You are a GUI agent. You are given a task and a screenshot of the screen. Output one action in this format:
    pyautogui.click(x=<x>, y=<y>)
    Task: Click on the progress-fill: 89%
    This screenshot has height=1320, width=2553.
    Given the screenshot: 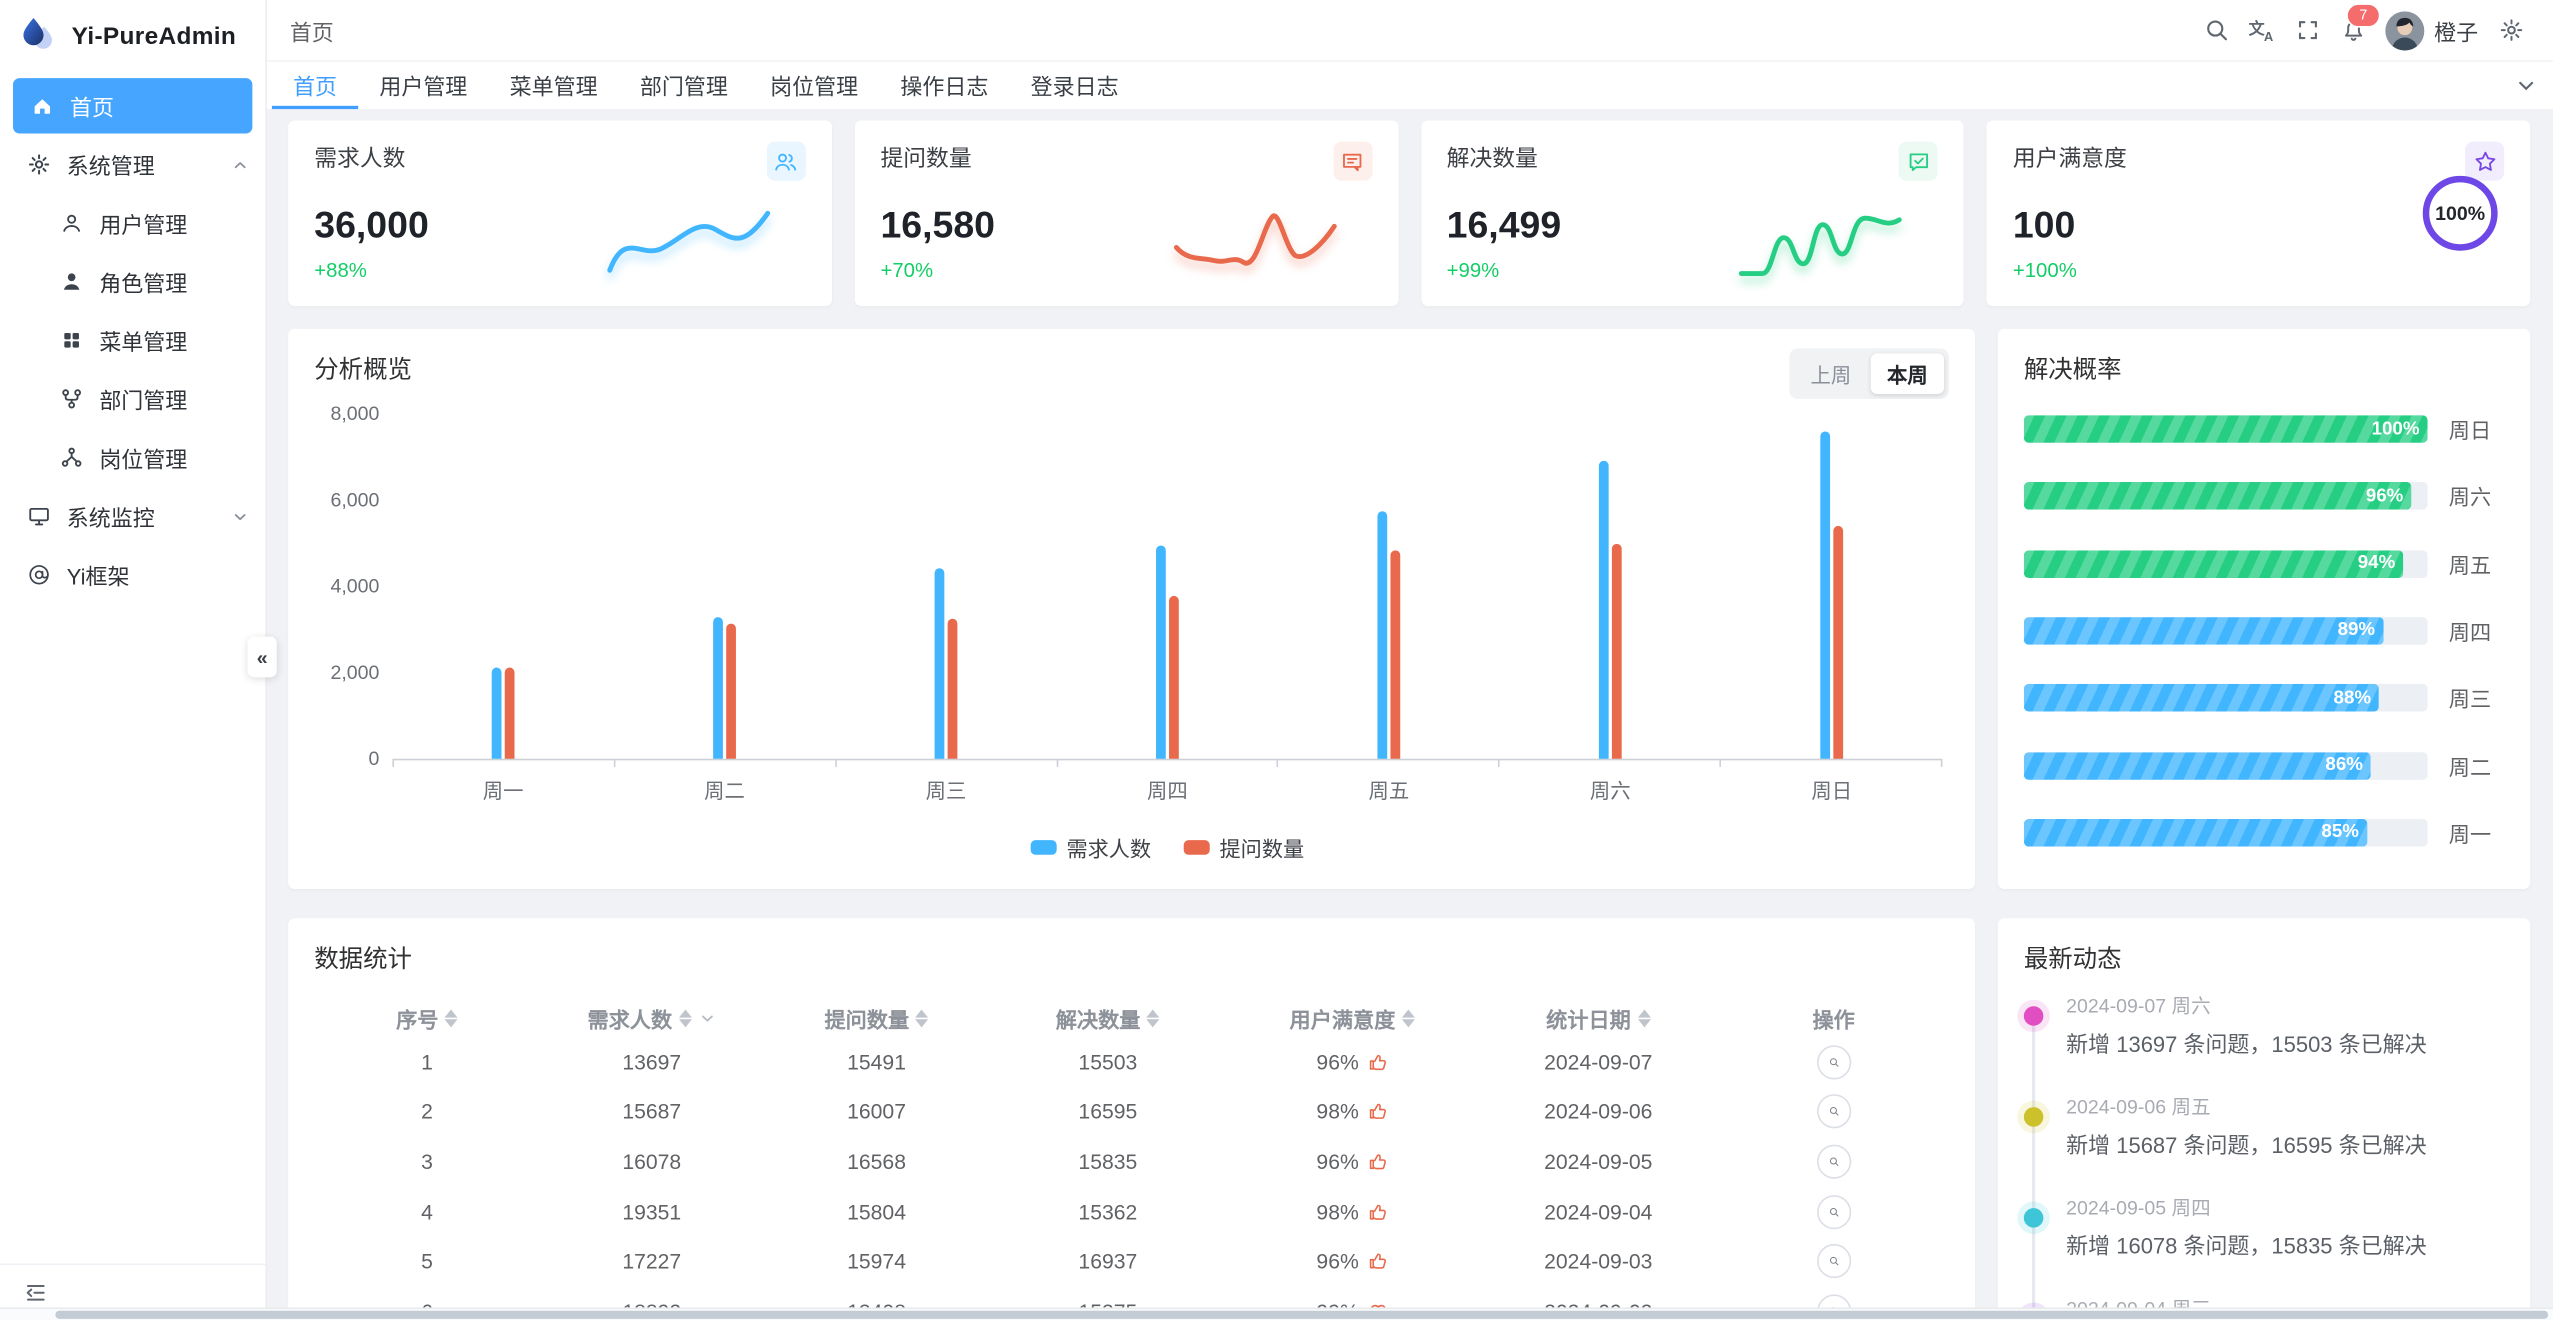 What is the action you would take?
    pyautogui.click(x=2203, y=631)
    